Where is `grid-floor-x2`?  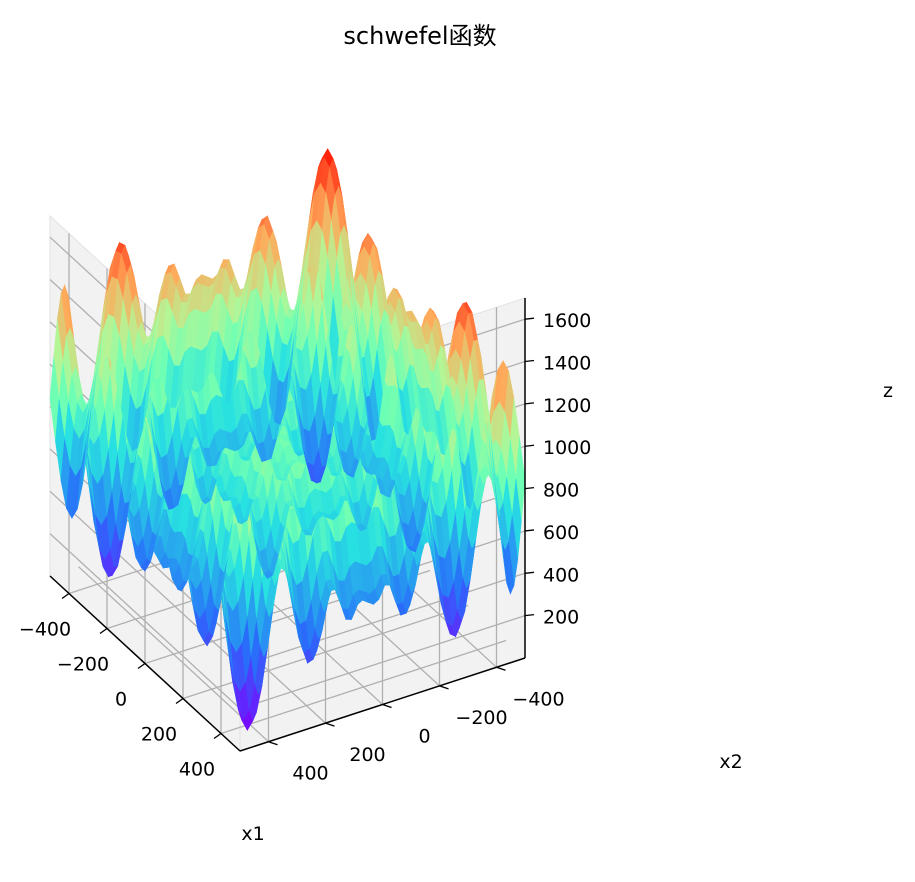
grid-floor-x2 is located at coordinates (173, 654).